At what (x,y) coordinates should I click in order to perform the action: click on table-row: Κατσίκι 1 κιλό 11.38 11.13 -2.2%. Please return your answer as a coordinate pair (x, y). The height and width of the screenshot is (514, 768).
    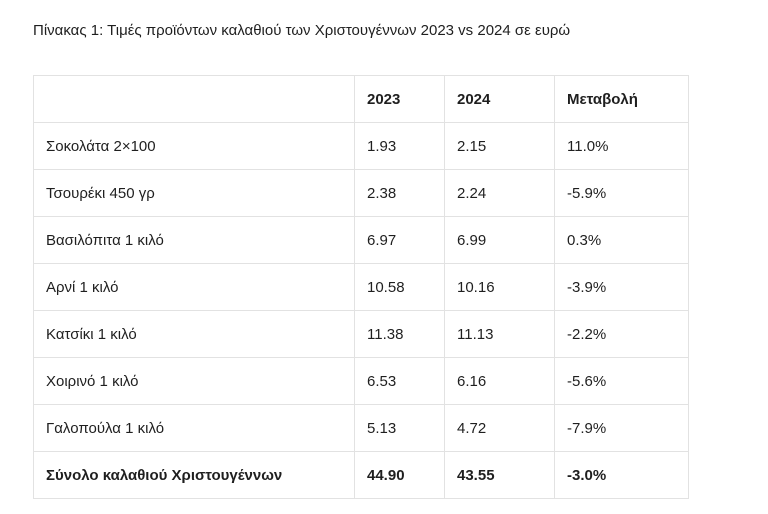
    Looking at the image, I should click on (361, 334).